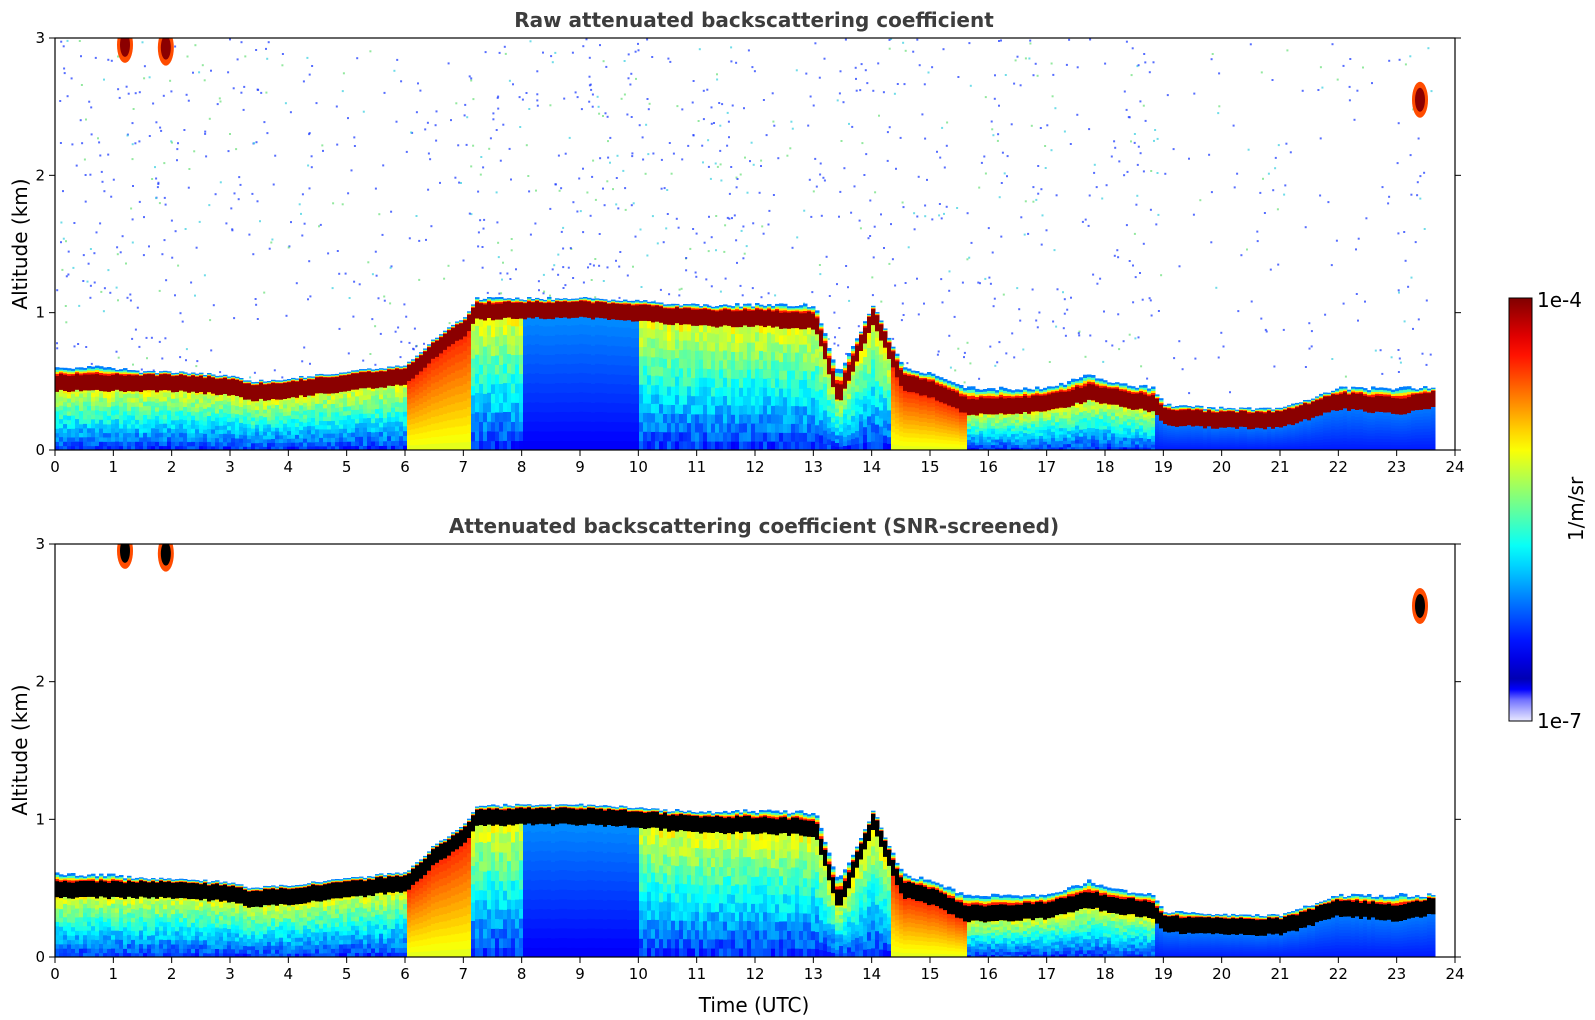 Image resolution: width=1595 pixels, height=1020 pixels. I want to click on colorbar-unit-label: 1/m/sr, so click(1576, 508).